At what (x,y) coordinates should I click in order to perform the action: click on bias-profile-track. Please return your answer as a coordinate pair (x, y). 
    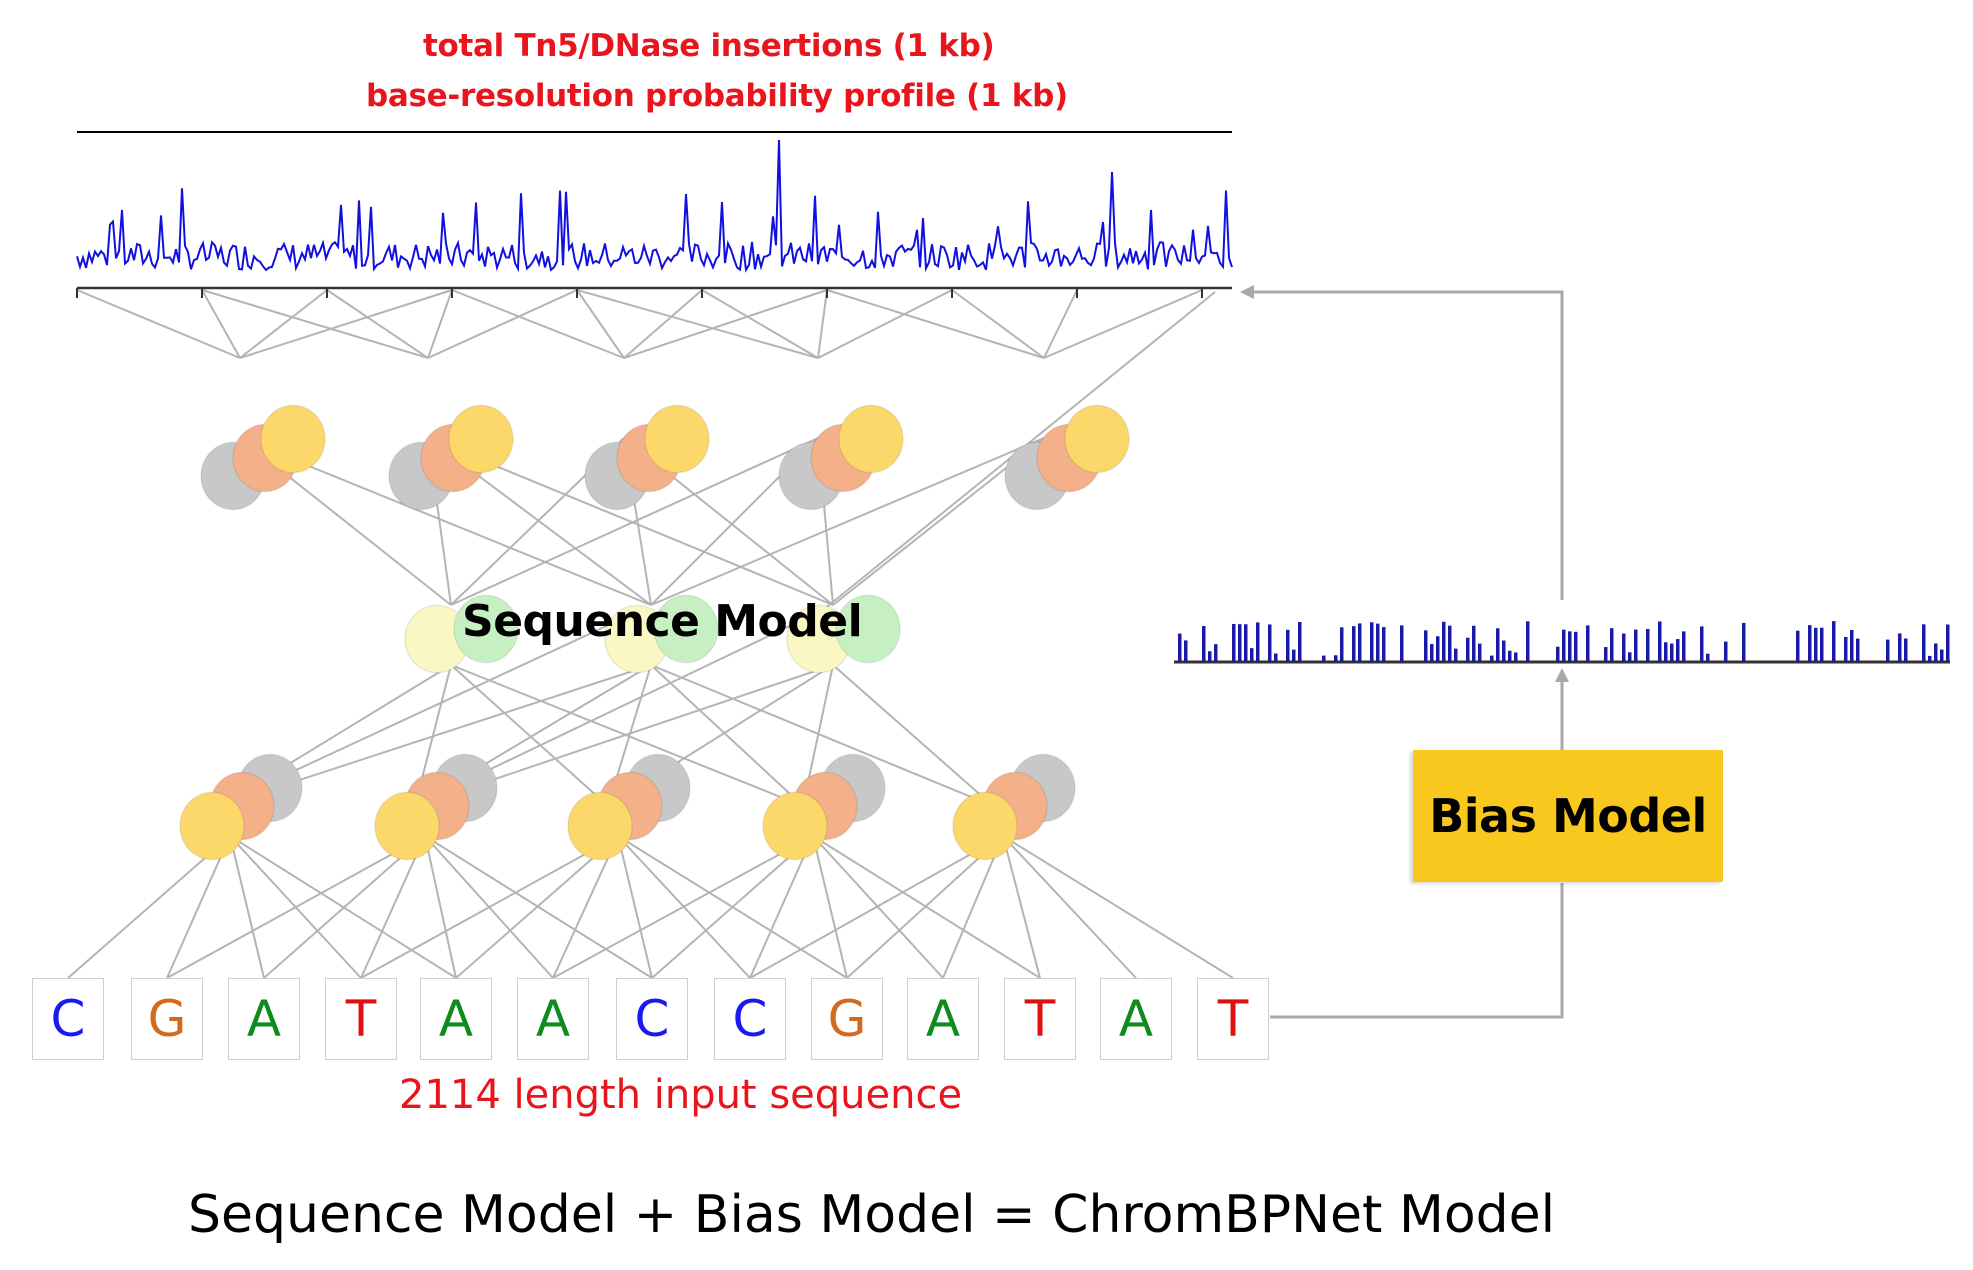
    Looking at the image, I should click on (1562, 642).